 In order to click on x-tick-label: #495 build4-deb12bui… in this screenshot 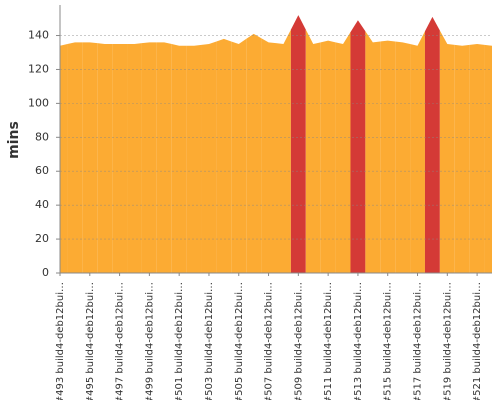, I will do `click(90, 341)`.